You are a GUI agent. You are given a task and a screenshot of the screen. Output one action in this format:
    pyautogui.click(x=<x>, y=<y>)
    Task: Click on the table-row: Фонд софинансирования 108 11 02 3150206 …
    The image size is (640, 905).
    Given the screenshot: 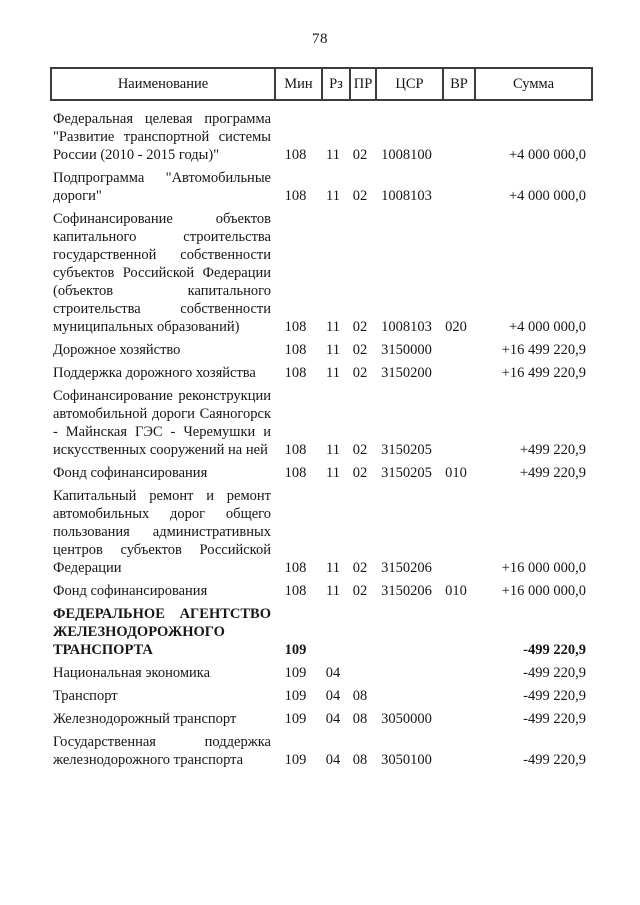 What is the action you would take?
    pyautogui.click(x=321, y=591)
    